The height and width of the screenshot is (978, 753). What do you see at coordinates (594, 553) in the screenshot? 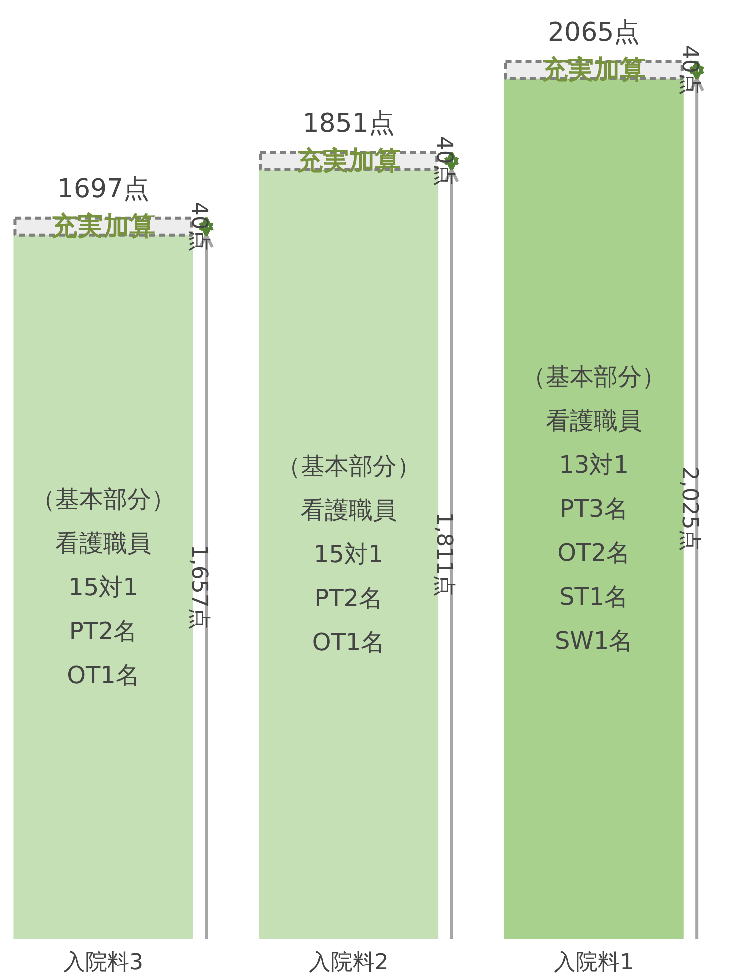
I see `annotation: OT2名` at bounding box center [594, 553].